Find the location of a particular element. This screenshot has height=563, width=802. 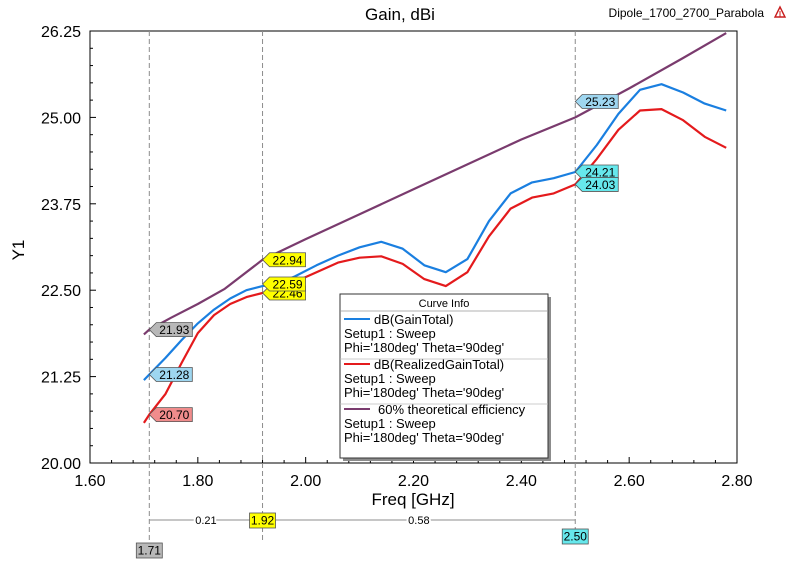

y-tick-label: 22.50 is located at coordinates (61, 291).